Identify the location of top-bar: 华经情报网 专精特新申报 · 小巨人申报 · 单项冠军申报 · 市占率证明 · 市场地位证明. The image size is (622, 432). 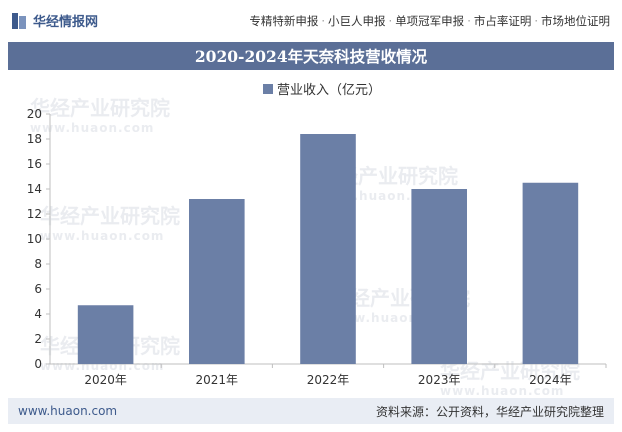
(311, 21).